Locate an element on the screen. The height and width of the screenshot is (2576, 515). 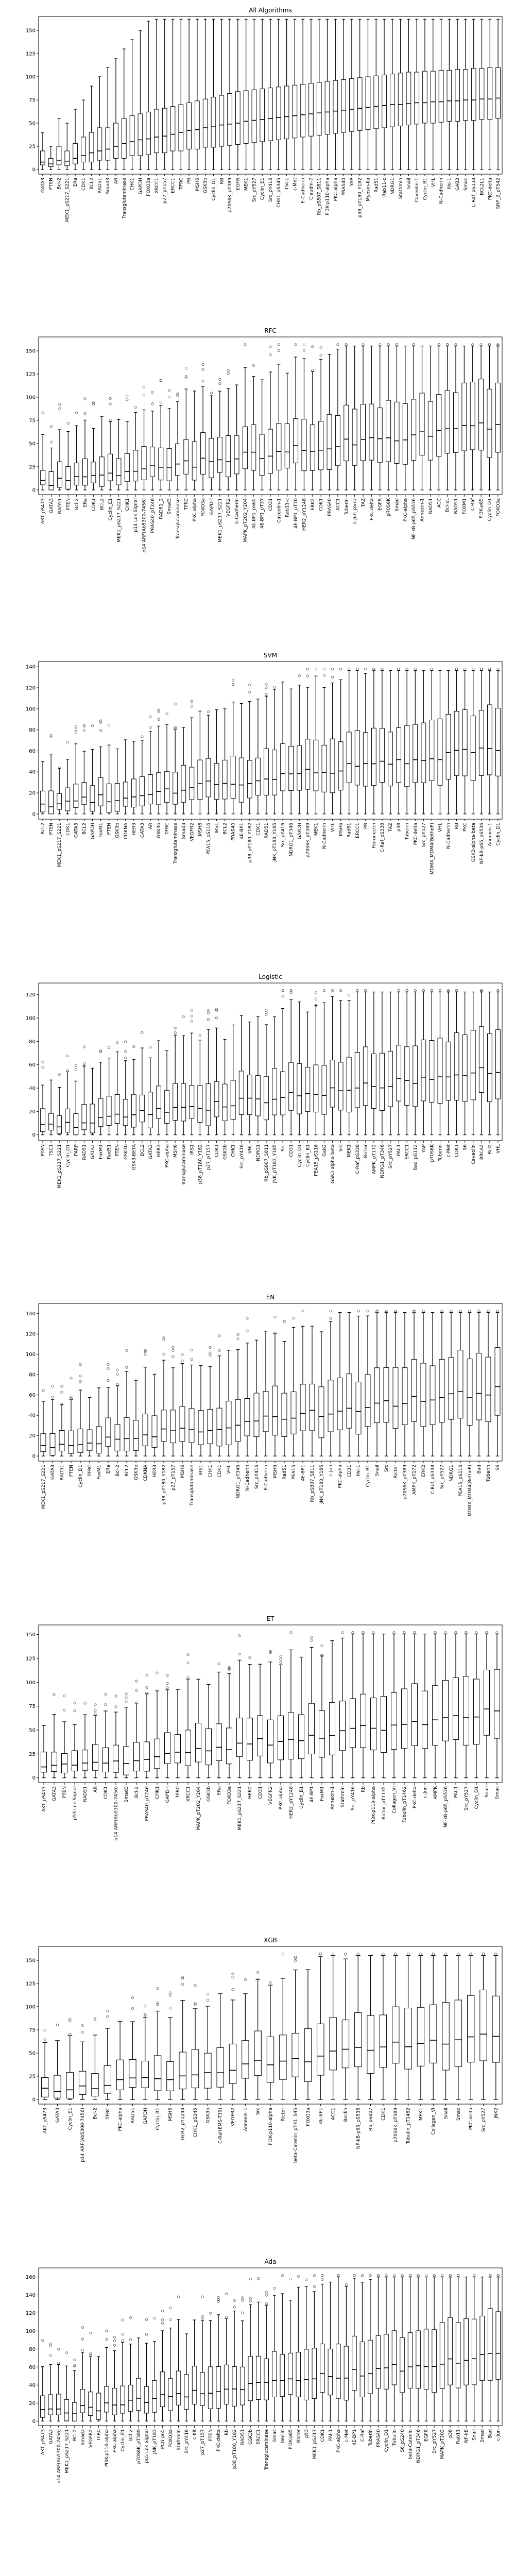
x-tick-label: BCL2 is located at coordinates (142, 1150).